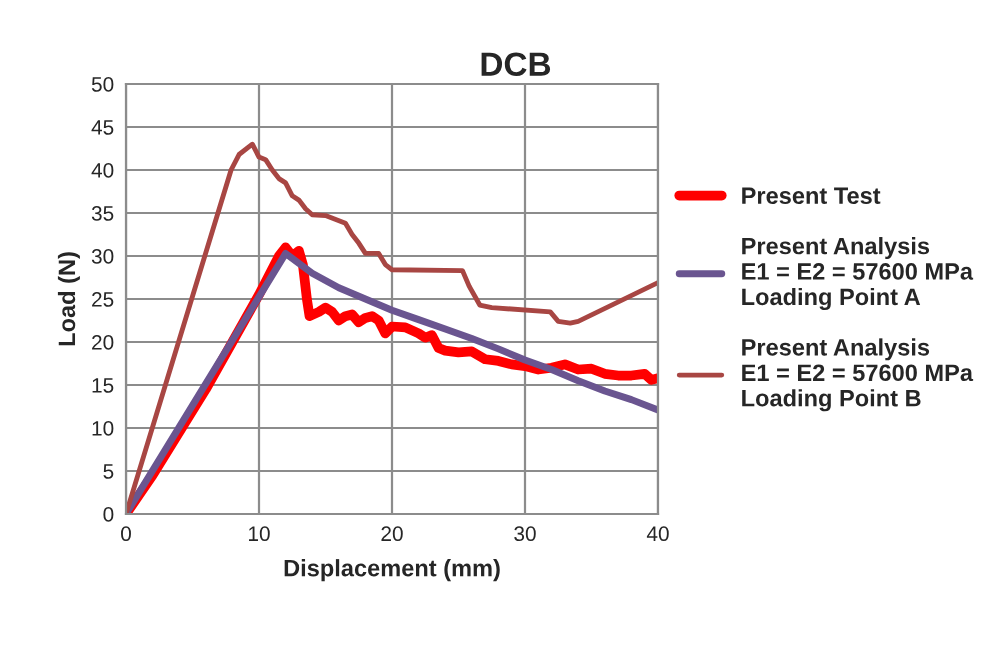 This screenshot has height=648, width=1007. I want to click on y-tick-label: 25, so click(103, 299).